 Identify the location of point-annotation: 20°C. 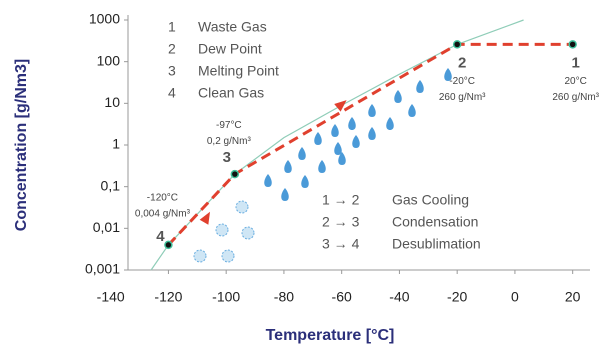
(576, 81).